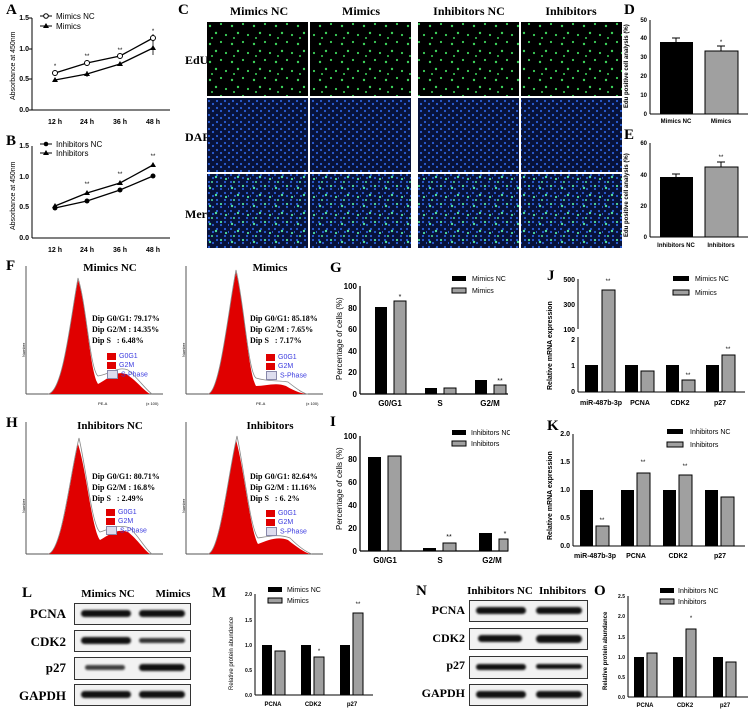  I want to click on blot-l-row-gapdh: GAPDH, so click(42, 695).